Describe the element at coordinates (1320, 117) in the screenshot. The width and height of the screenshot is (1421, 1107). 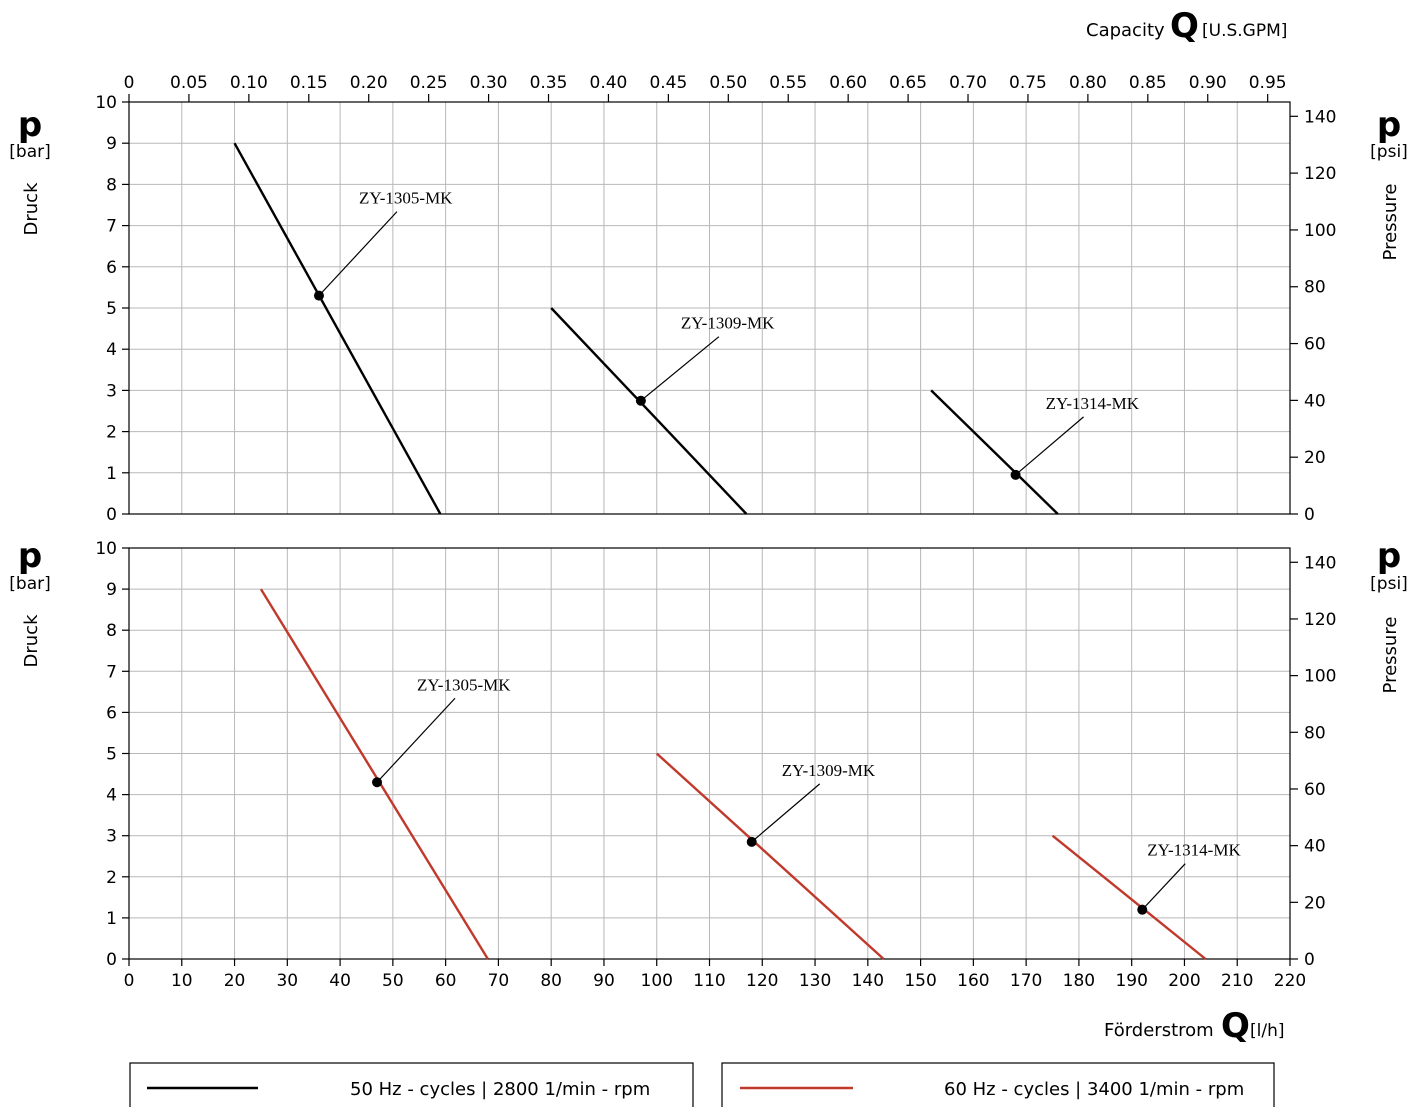
I see `psi-tick-label: 140` at that location.